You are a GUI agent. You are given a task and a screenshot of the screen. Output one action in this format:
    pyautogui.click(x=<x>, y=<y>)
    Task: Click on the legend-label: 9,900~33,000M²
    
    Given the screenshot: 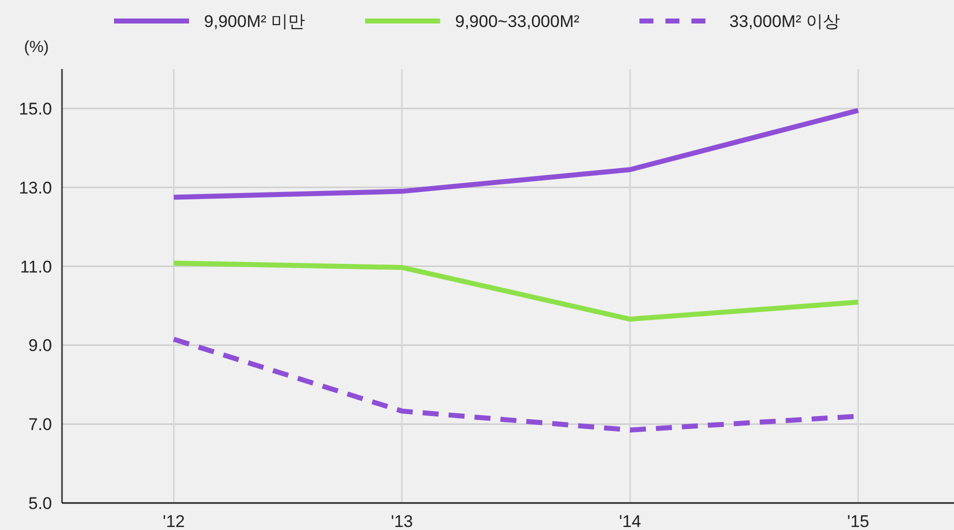 What is the action you would take?
    pyautogui.click(x=517, y=21)
    